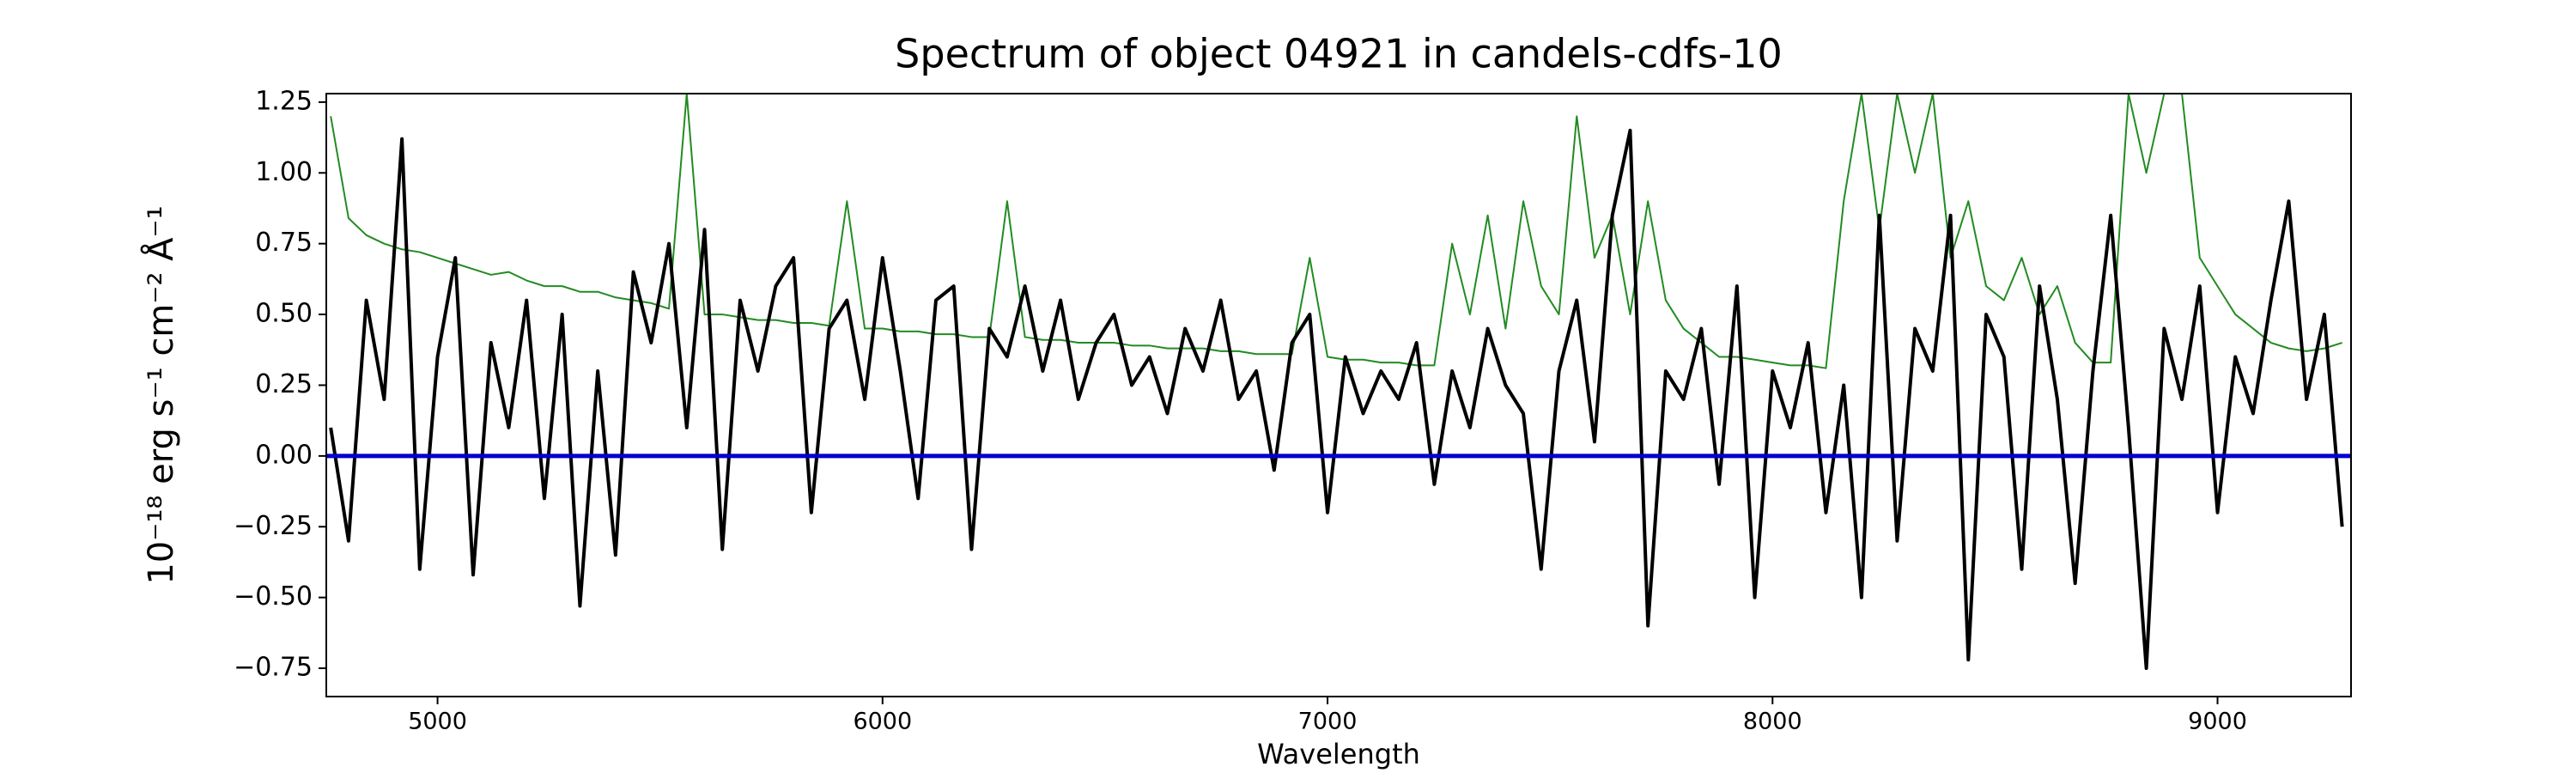 This screenshot has width=2576, height=773. What do you see at coordinates (273, 668) in the screenshot?
I see `y-tick-label: −0.75` at bounding box center [273, 668].